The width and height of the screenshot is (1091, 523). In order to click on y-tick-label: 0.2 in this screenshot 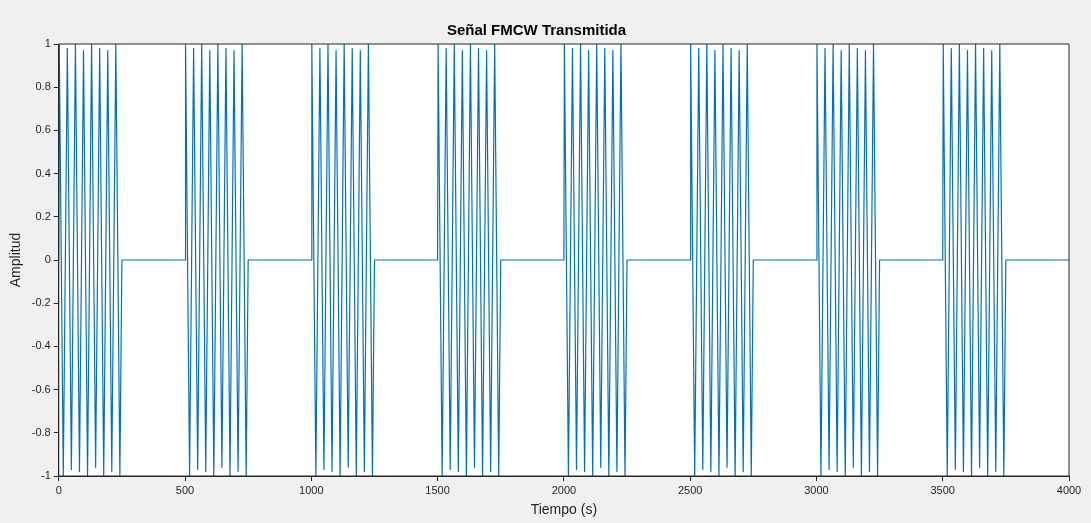, I will do `click(43, 215)`.